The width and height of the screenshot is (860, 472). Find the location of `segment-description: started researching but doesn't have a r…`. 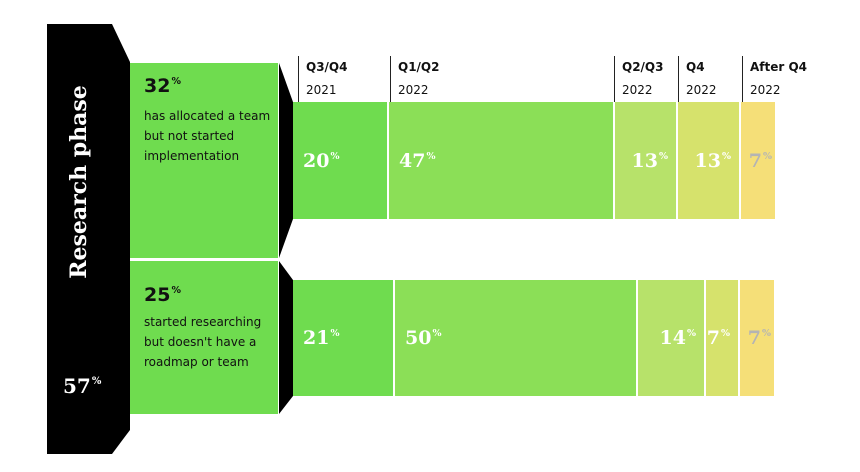

segment-description: started researching but doesn't have a r… is located at coordinates (203, 342).